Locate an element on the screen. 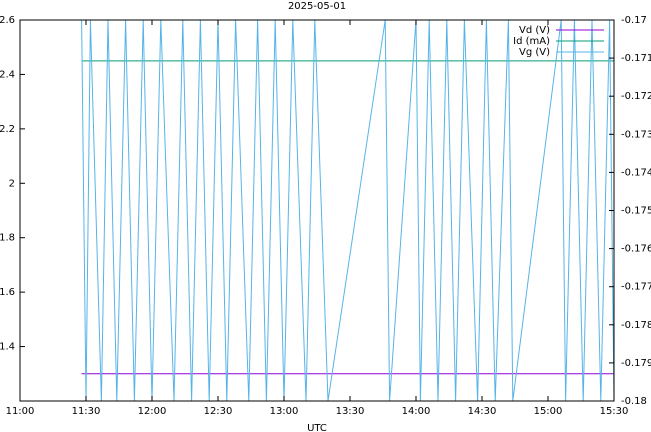  legend-label: Id (mA) is located at coordinates (531, 41).